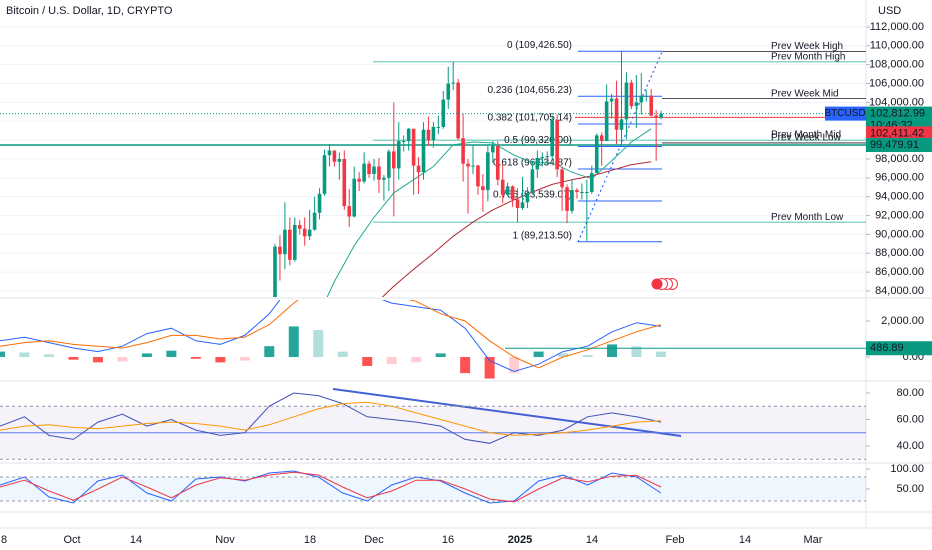 This screenshot has width=932, height=550. Describe the element at coordinates (899, 178) in the screenshot. I see `y-tick-label: 96,000.00` at that location.